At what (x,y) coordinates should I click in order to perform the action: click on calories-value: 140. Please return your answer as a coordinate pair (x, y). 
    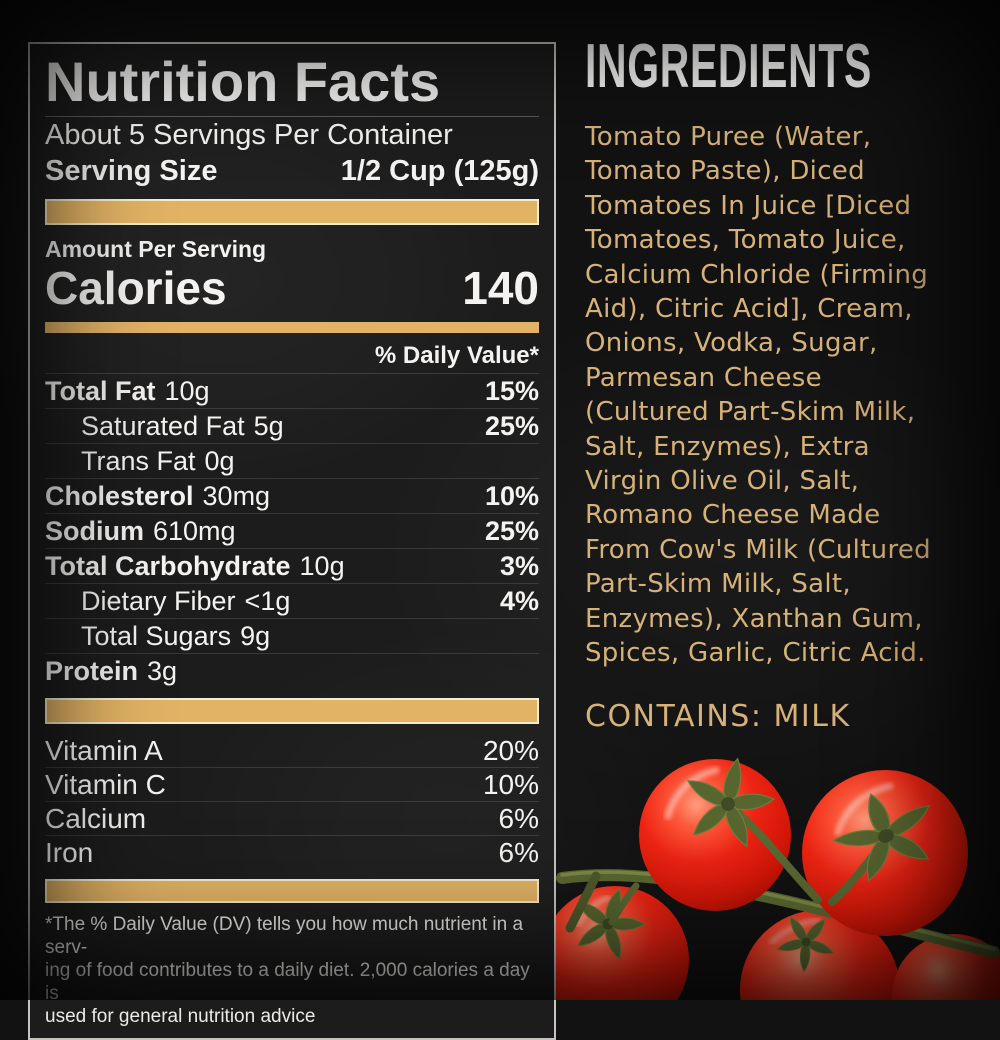
    Looking at the image, I should click on (500, 288).